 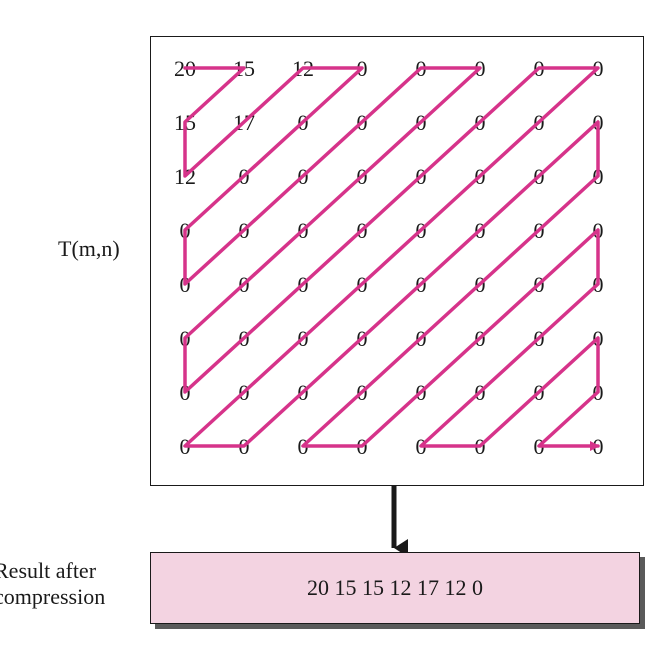 I want to click on result-value: 20 15 15 12 17 12 0, so click(x=395, y=587).